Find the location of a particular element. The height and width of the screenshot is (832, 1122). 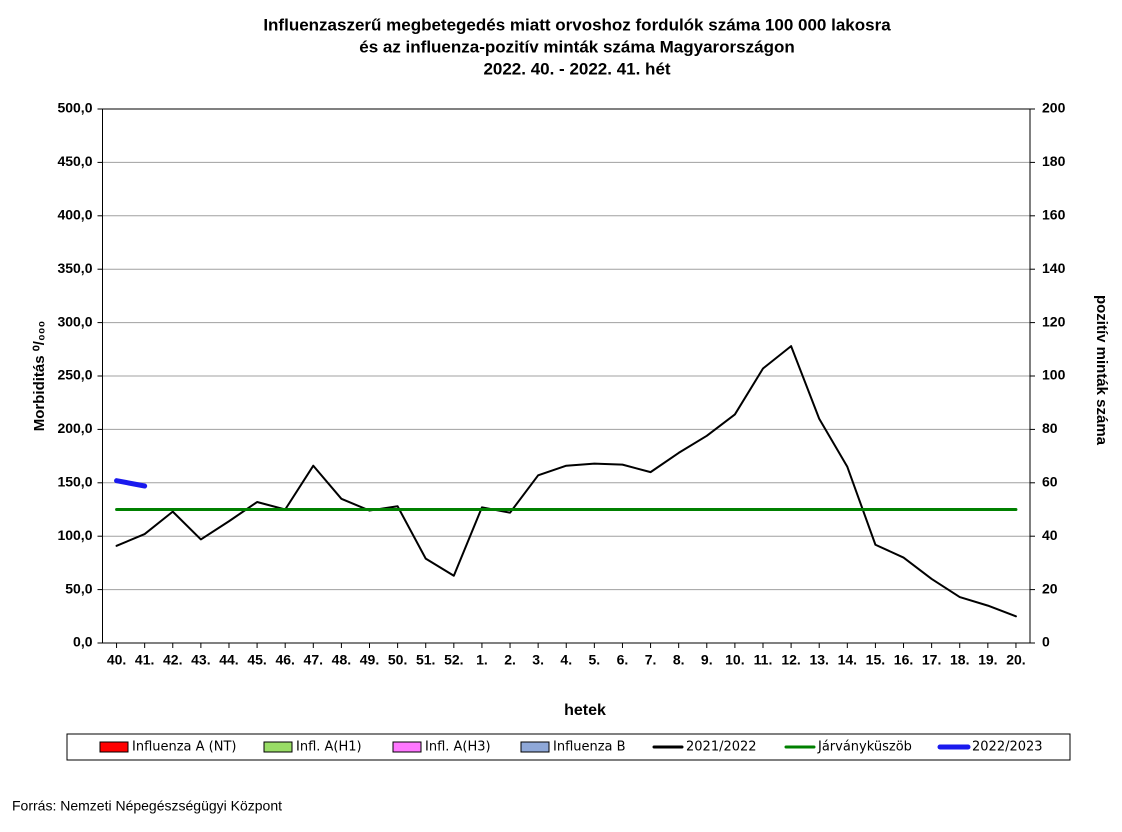

x-tick-label: 7. is located at coordinates (651, 660).